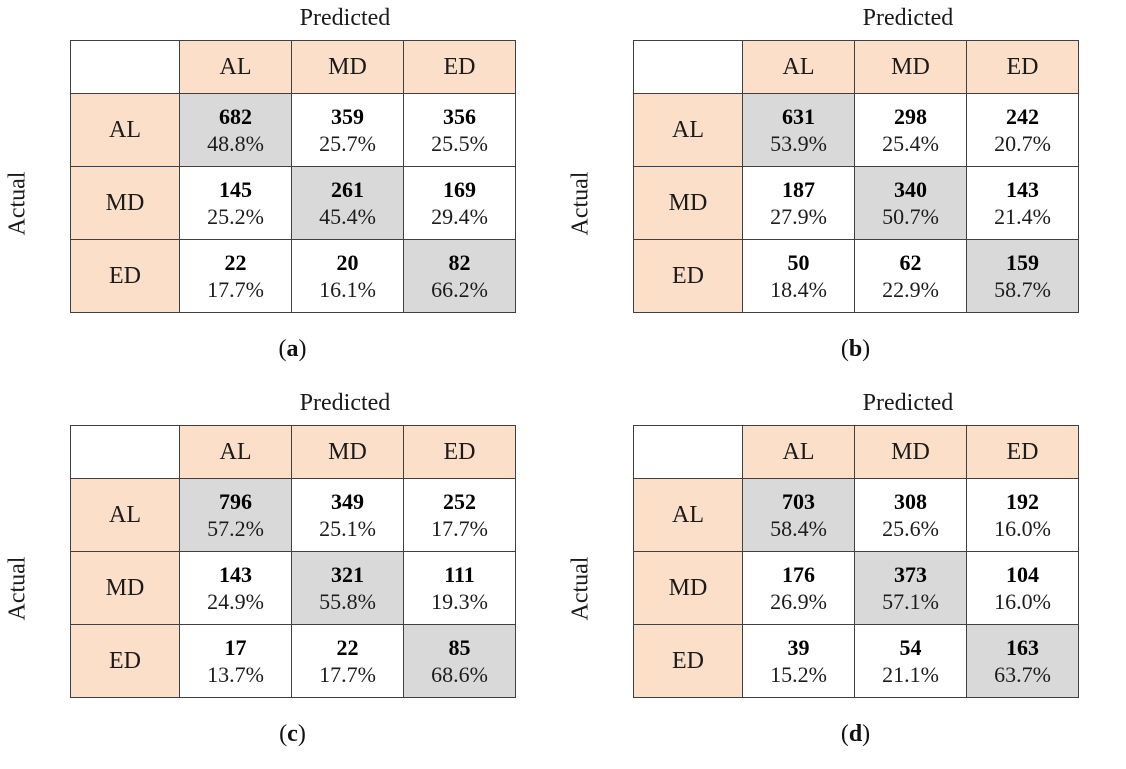 The height and width of the screenshot is (769, 1126). Describe the element at coordinates (798, 674) in the screenshot. I see `cell-percent: 15.2%` at that location.